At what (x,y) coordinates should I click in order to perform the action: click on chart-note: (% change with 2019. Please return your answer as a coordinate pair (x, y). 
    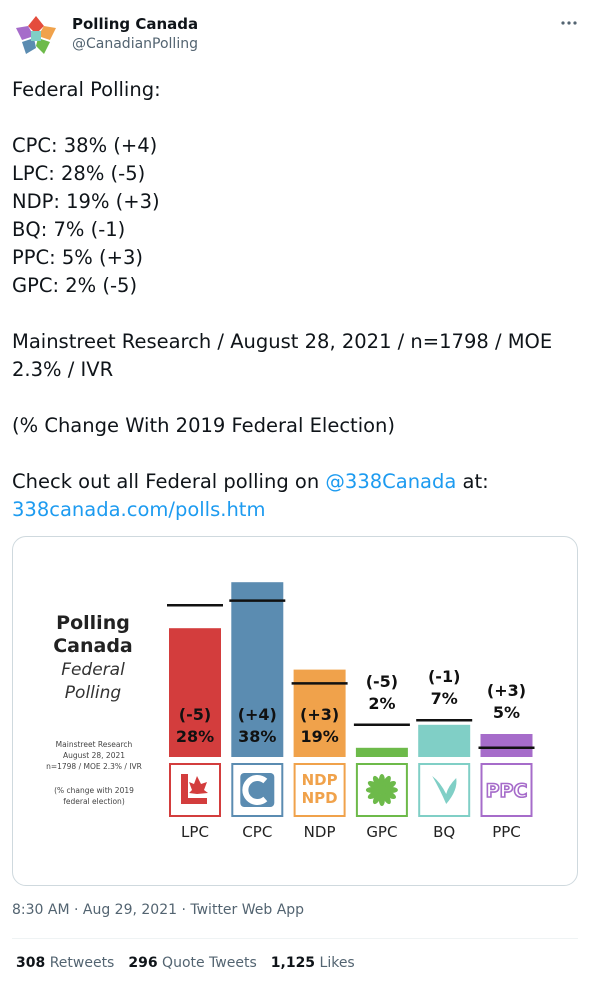
    Looking at the image, I should click on (94, 790).